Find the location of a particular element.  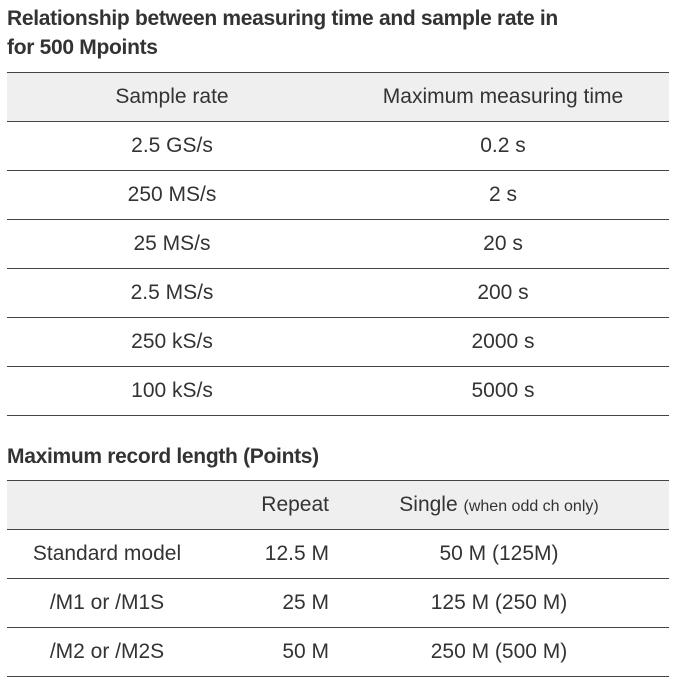

table-cell: 125 M (250 M) is located at coordinates (499, 603).